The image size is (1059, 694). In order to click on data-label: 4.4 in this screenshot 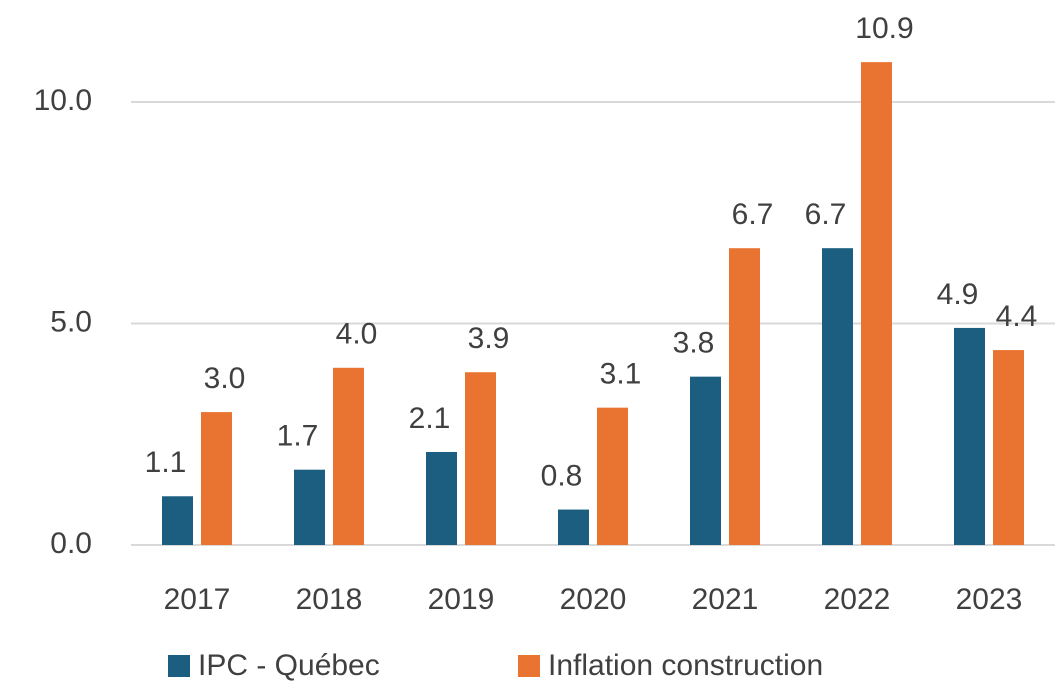, I will do `click(1017, 316)`.